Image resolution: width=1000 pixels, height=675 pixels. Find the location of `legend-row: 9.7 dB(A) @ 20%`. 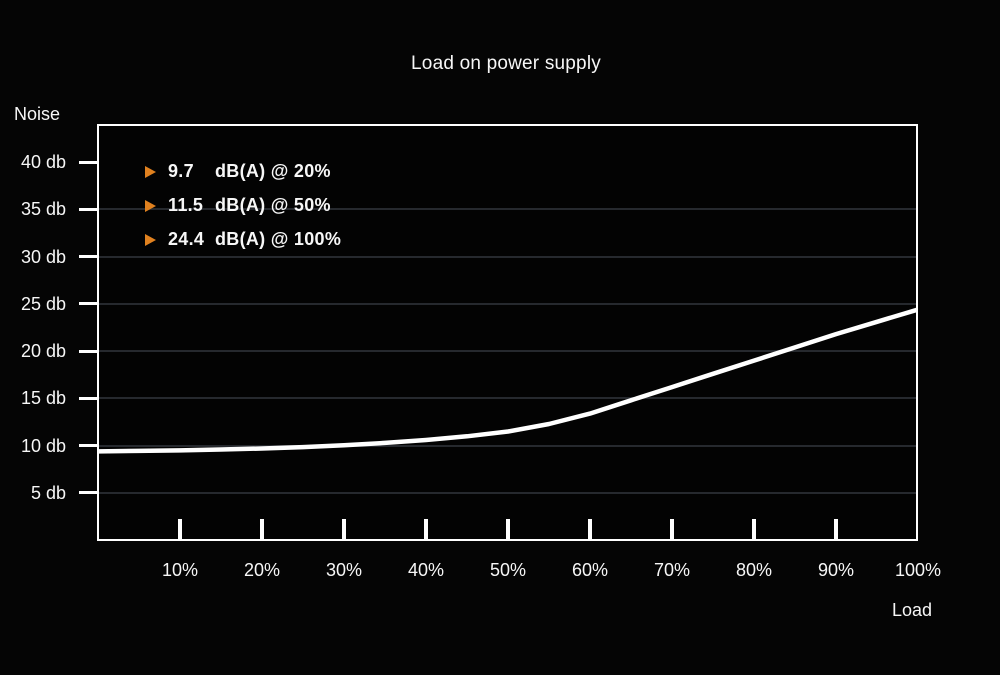

legend-row: 9.7 dB(A) @ 20% is located at coordinates (243, 171).